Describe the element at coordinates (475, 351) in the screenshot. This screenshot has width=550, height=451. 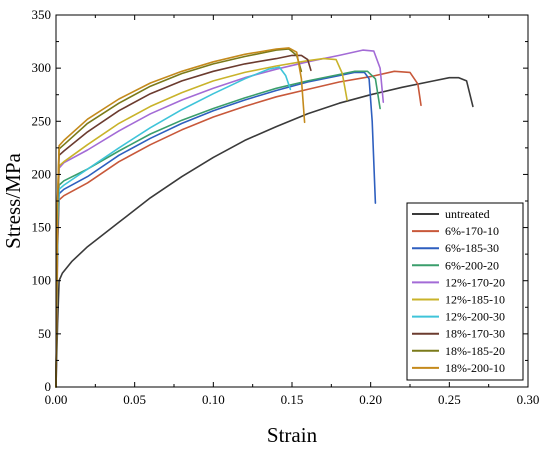
I see `legend-label-8: 18%-185-20` at that location.